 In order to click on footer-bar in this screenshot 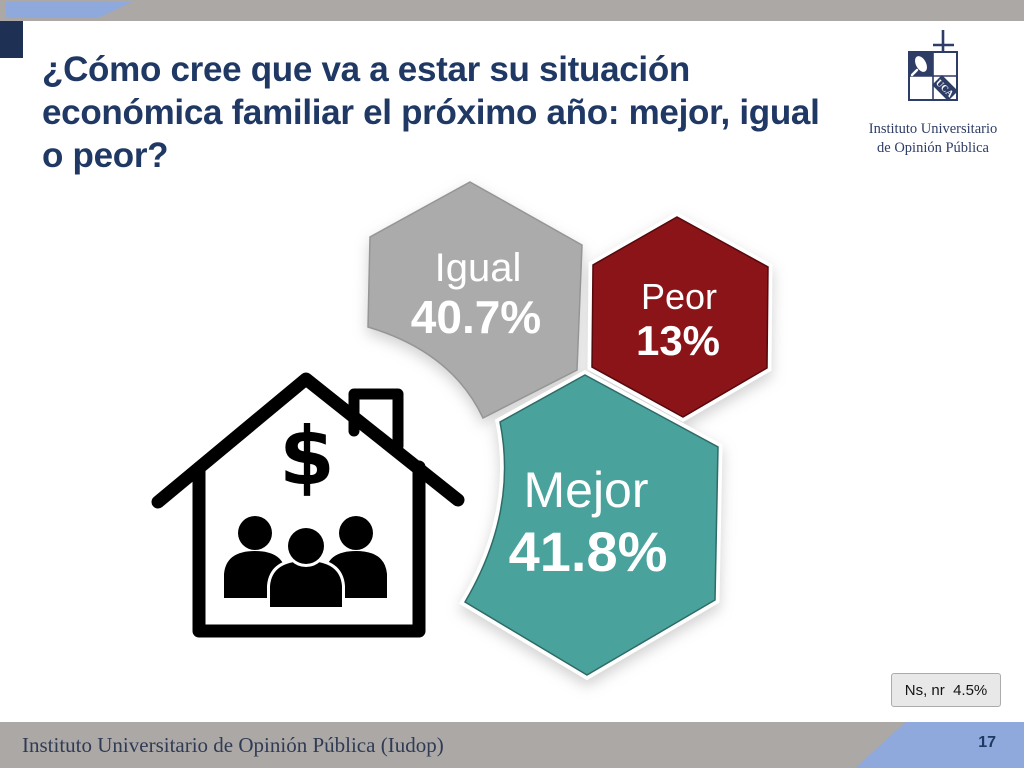, I will do `click(512, 745)`.